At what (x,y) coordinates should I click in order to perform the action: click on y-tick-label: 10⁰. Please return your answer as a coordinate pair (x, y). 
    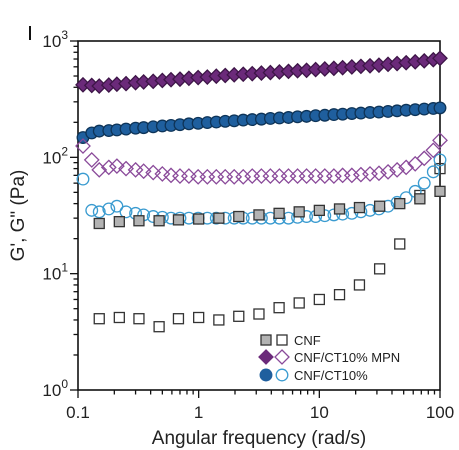
    Looking at the image, I should click on (55, 388).